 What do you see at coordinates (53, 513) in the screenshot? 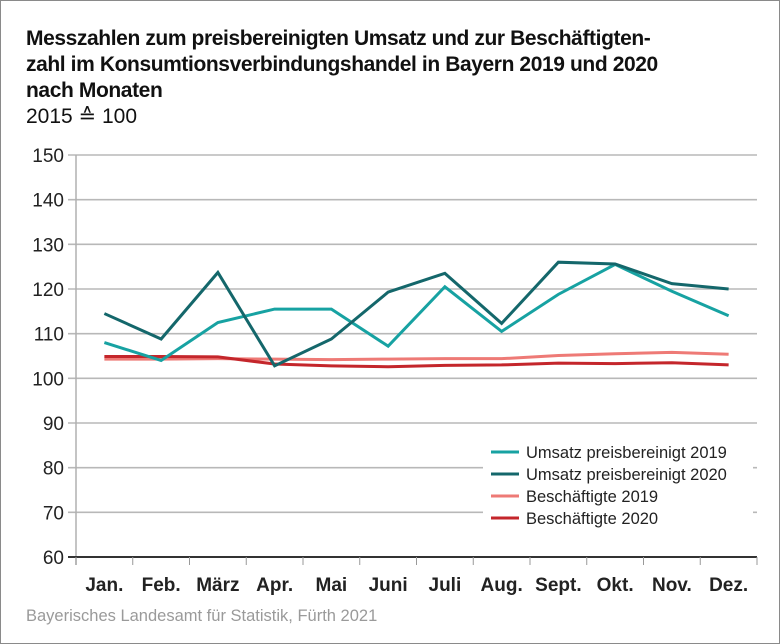
I see `y-tick-label: 70` at bounding box center [53, 513].